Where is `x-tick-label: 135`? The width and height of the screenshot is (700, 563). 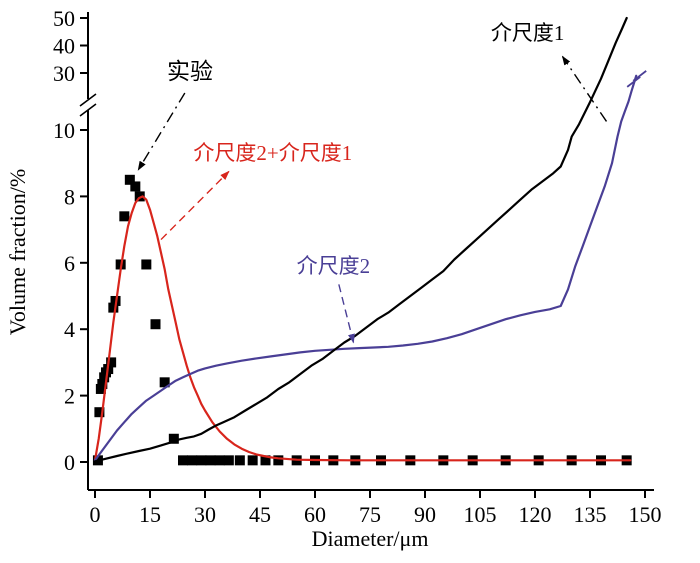
x-tick-label: 135 is located at coordinates (590, 514).